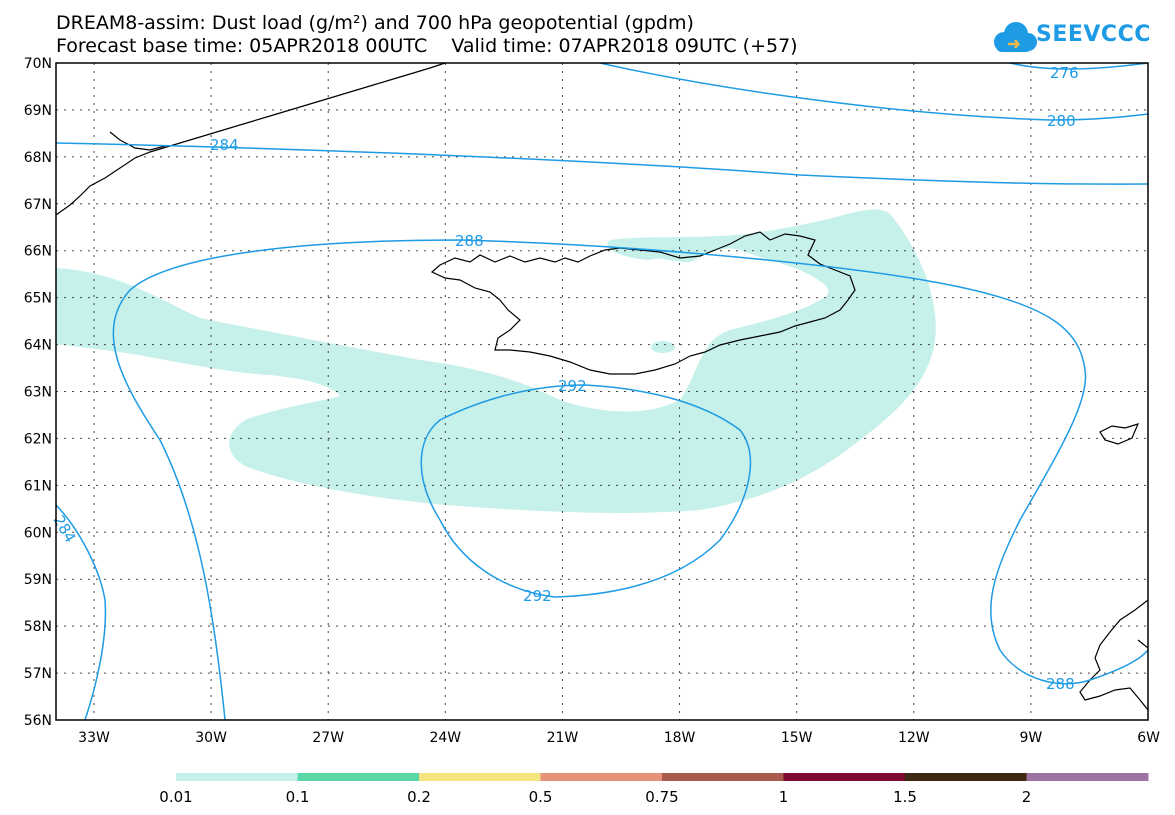 The image size is (1175, 815). What do you see at coordinates (914, 738) in the screenshot?
I see `longitude-label: 12W` at bounding box center [914, 738].